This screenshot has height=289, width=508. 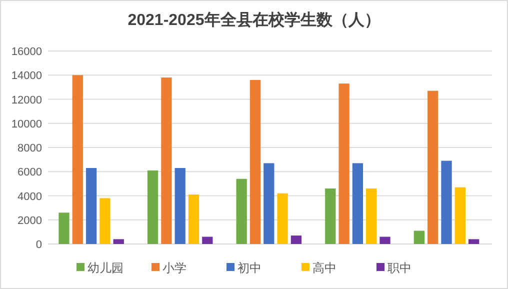 What do you see at coordinates (26, 100) in the screenshot?
I see `y-tick-label: 12000` at bounding box center [26, 100].